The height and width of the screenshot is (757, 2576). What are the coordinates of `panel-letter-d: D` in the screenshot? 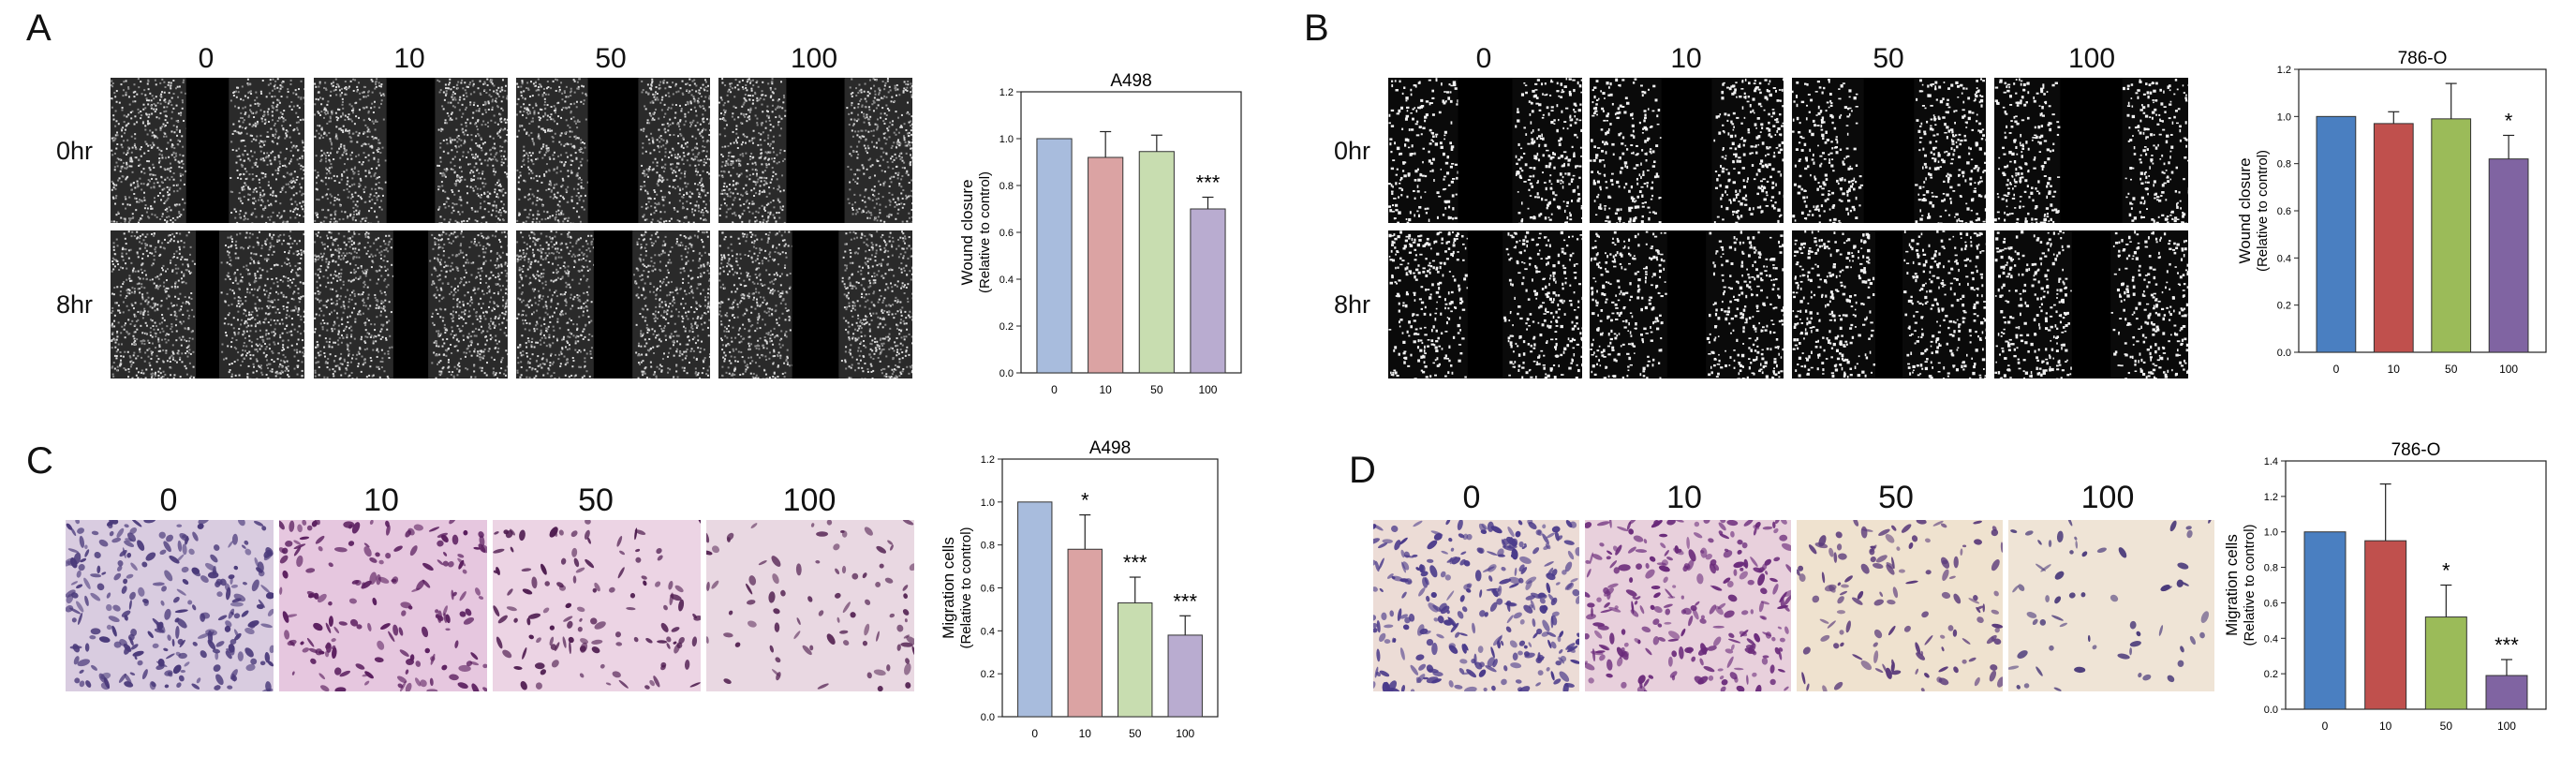 It's located at (1363, 471).